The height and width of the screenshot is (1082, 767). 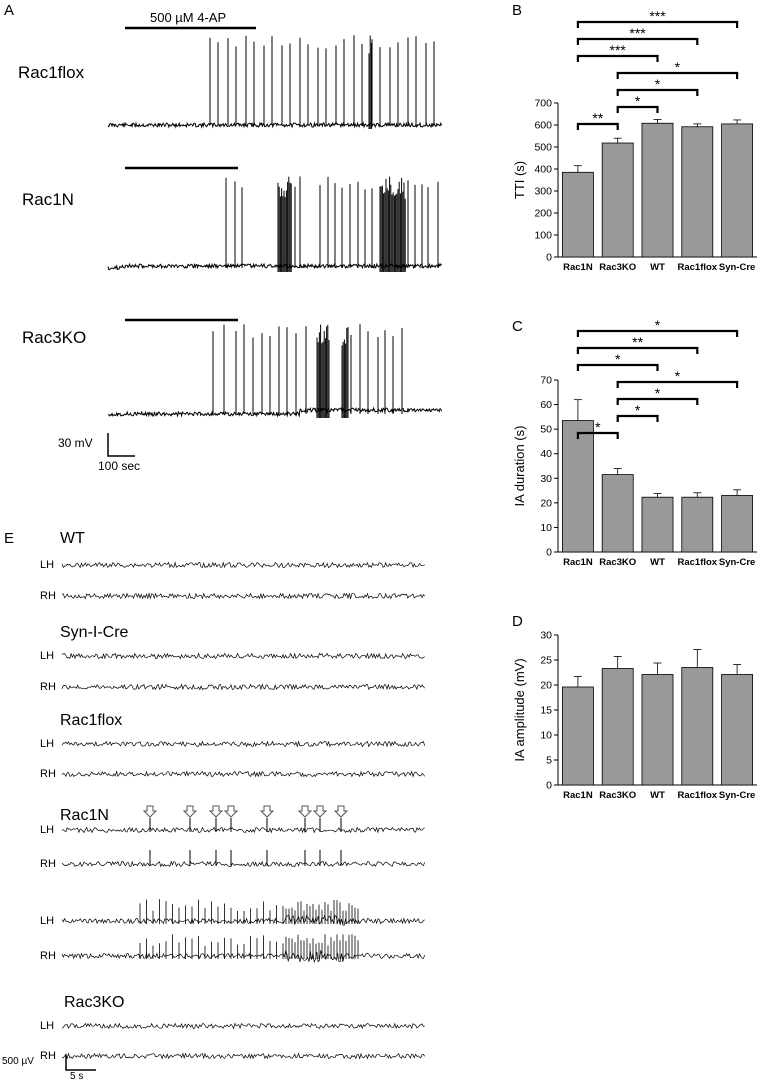 What do you see at coordinates (47, 744) in the screenshot?
I see `eeg-ch-rac1flox-lh: LH` at bounding box center [47, 744].